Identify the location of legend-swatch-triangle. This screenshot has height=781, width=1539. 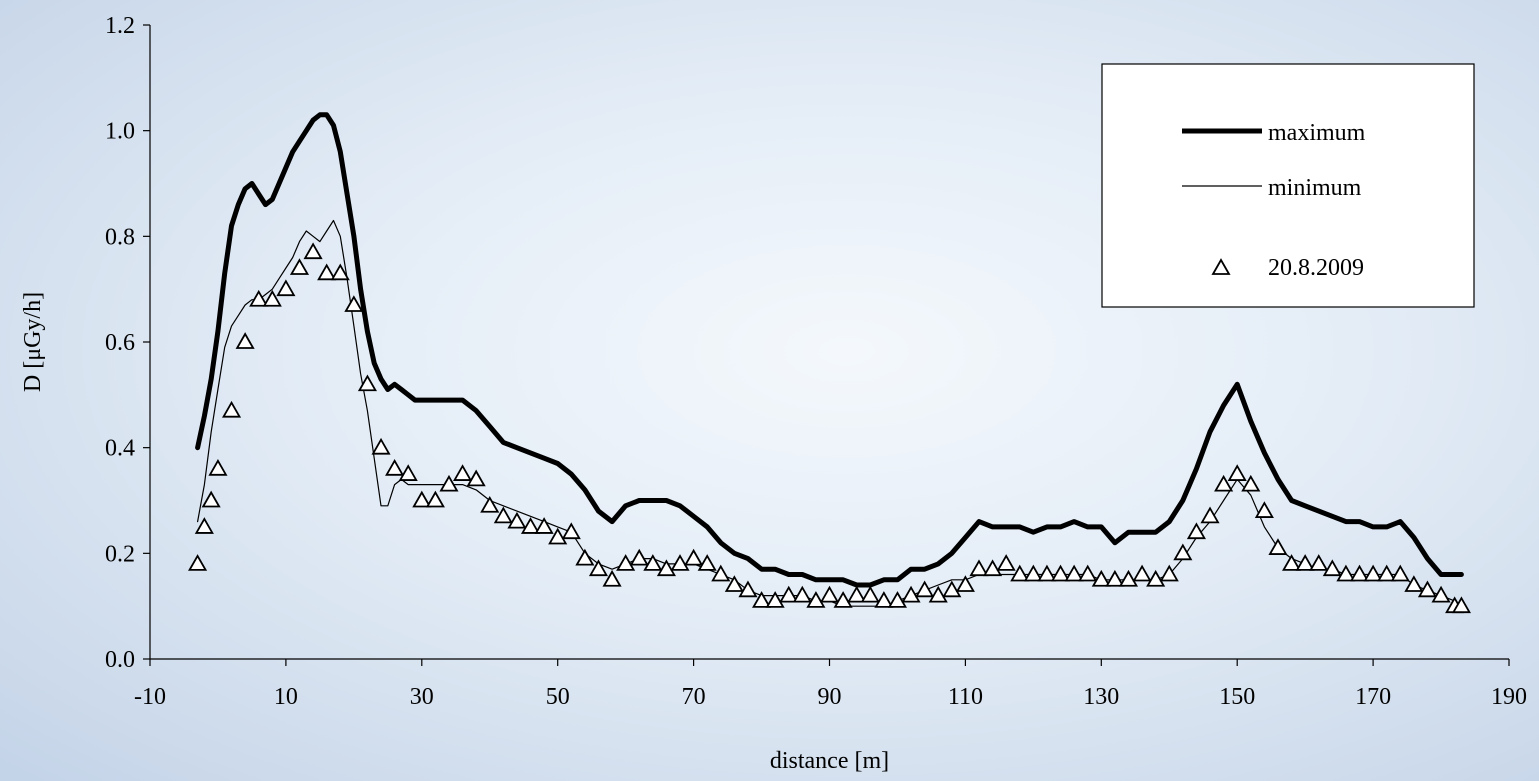
(1221, 266).